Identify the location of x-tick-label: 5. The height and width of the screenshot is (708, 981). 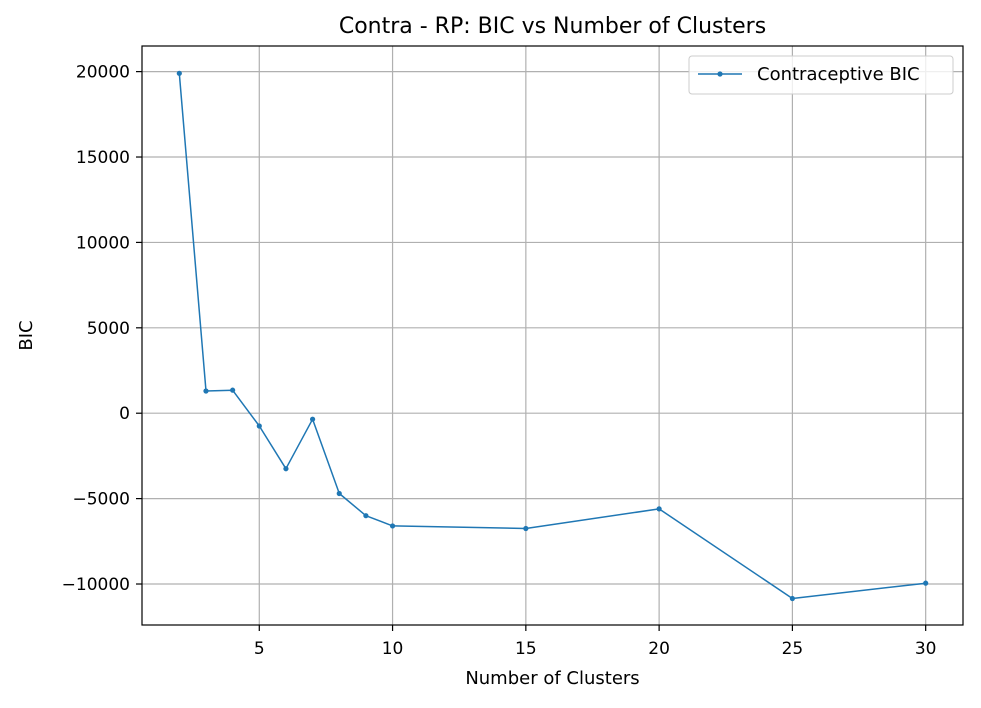
(259, 649).